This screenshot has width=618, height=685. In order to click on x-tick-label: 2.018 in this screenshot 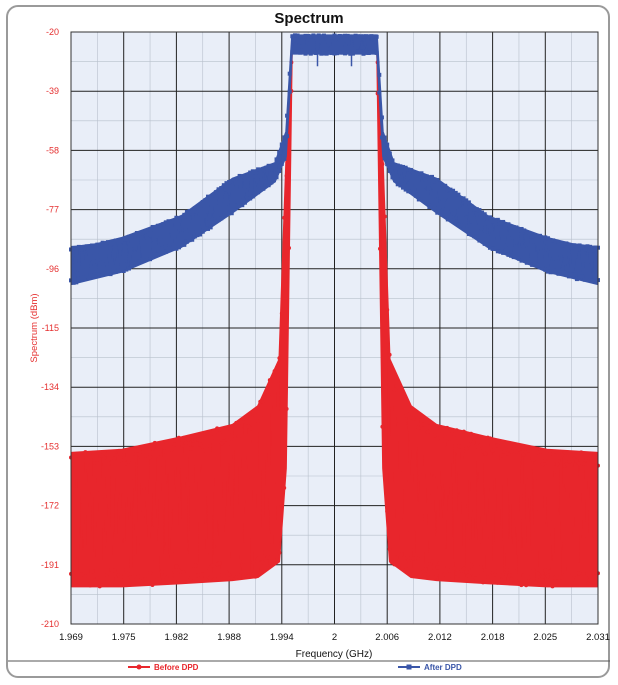, I will do `click(493, 637)`.